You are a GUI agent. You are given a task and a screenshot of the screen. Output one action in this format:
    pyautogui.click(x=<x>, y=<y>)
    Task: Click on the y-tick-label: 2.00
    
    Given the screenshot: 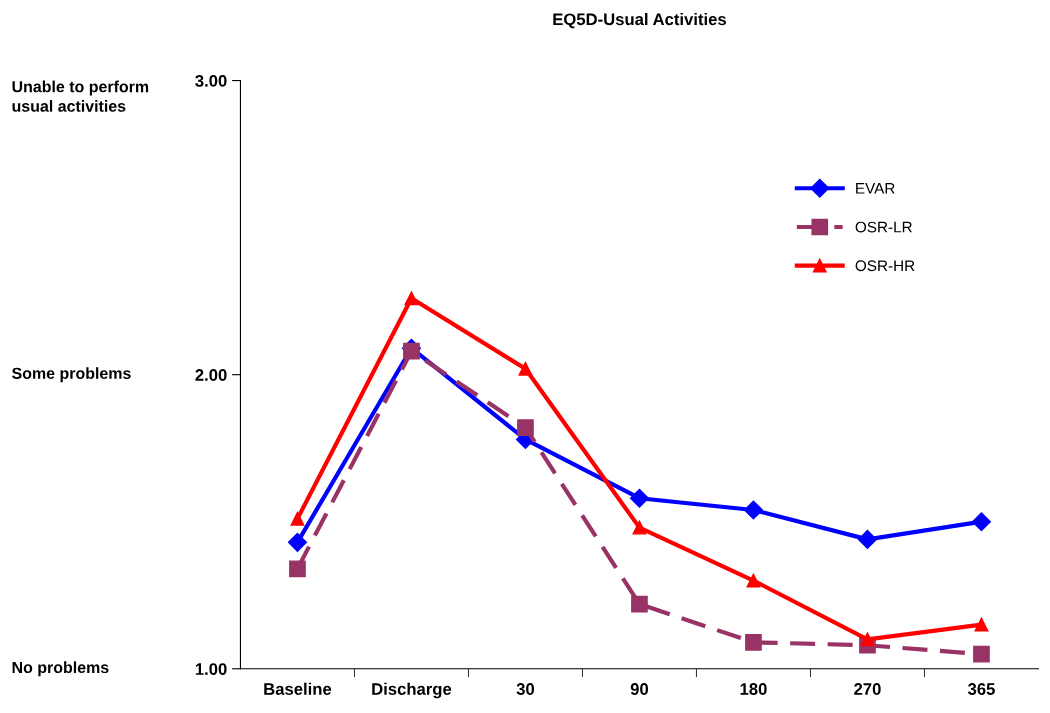 What is the action you would take?
    pyautogui.click(x=211, y=375)
    